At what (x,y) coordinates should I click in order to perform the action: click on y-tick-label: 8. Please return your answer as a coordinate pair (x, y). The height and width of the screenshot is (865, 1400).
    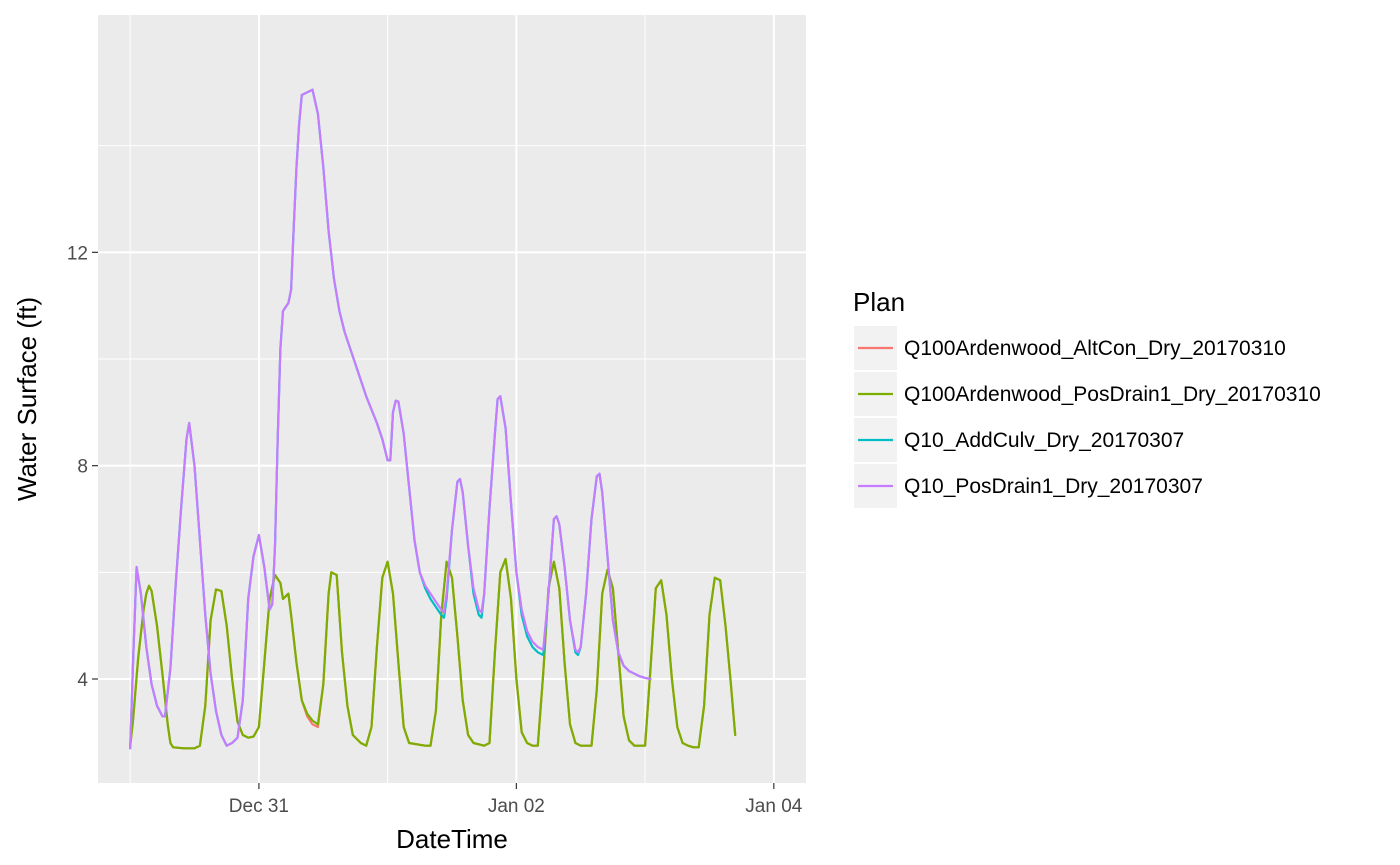
    Looking at the image, I should click on (82, 467).